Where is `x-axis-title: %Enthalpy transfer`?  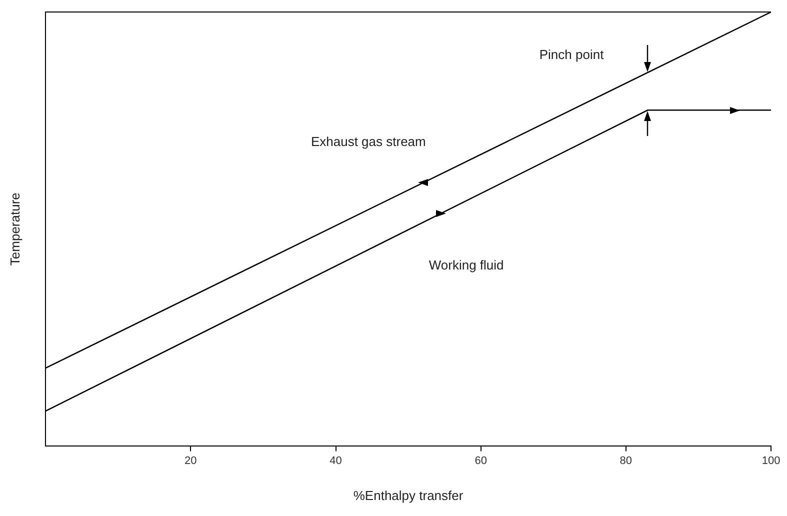 x-axis-title: %Enthalpy transfer is located at coordinates (408, 495).